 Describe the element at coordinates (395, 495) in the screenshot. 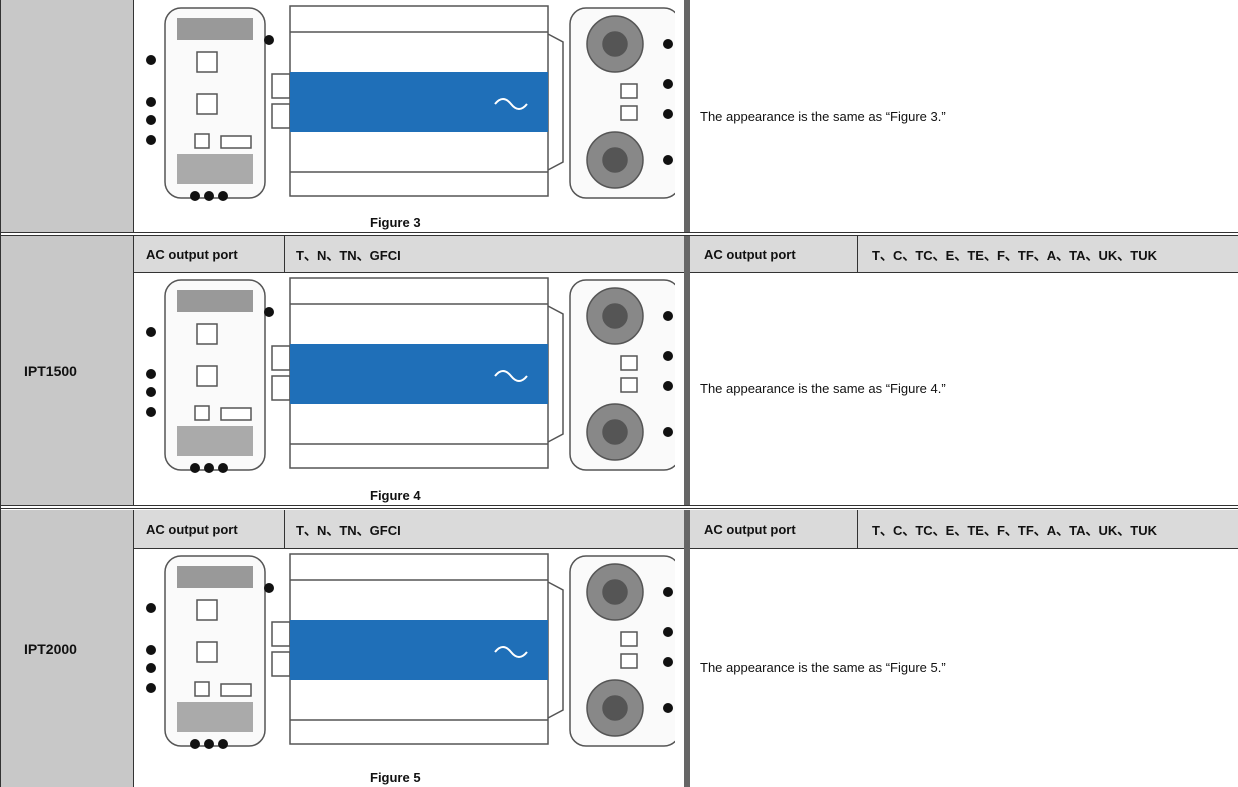

I see `figure-caption: Figure 4` at that location.